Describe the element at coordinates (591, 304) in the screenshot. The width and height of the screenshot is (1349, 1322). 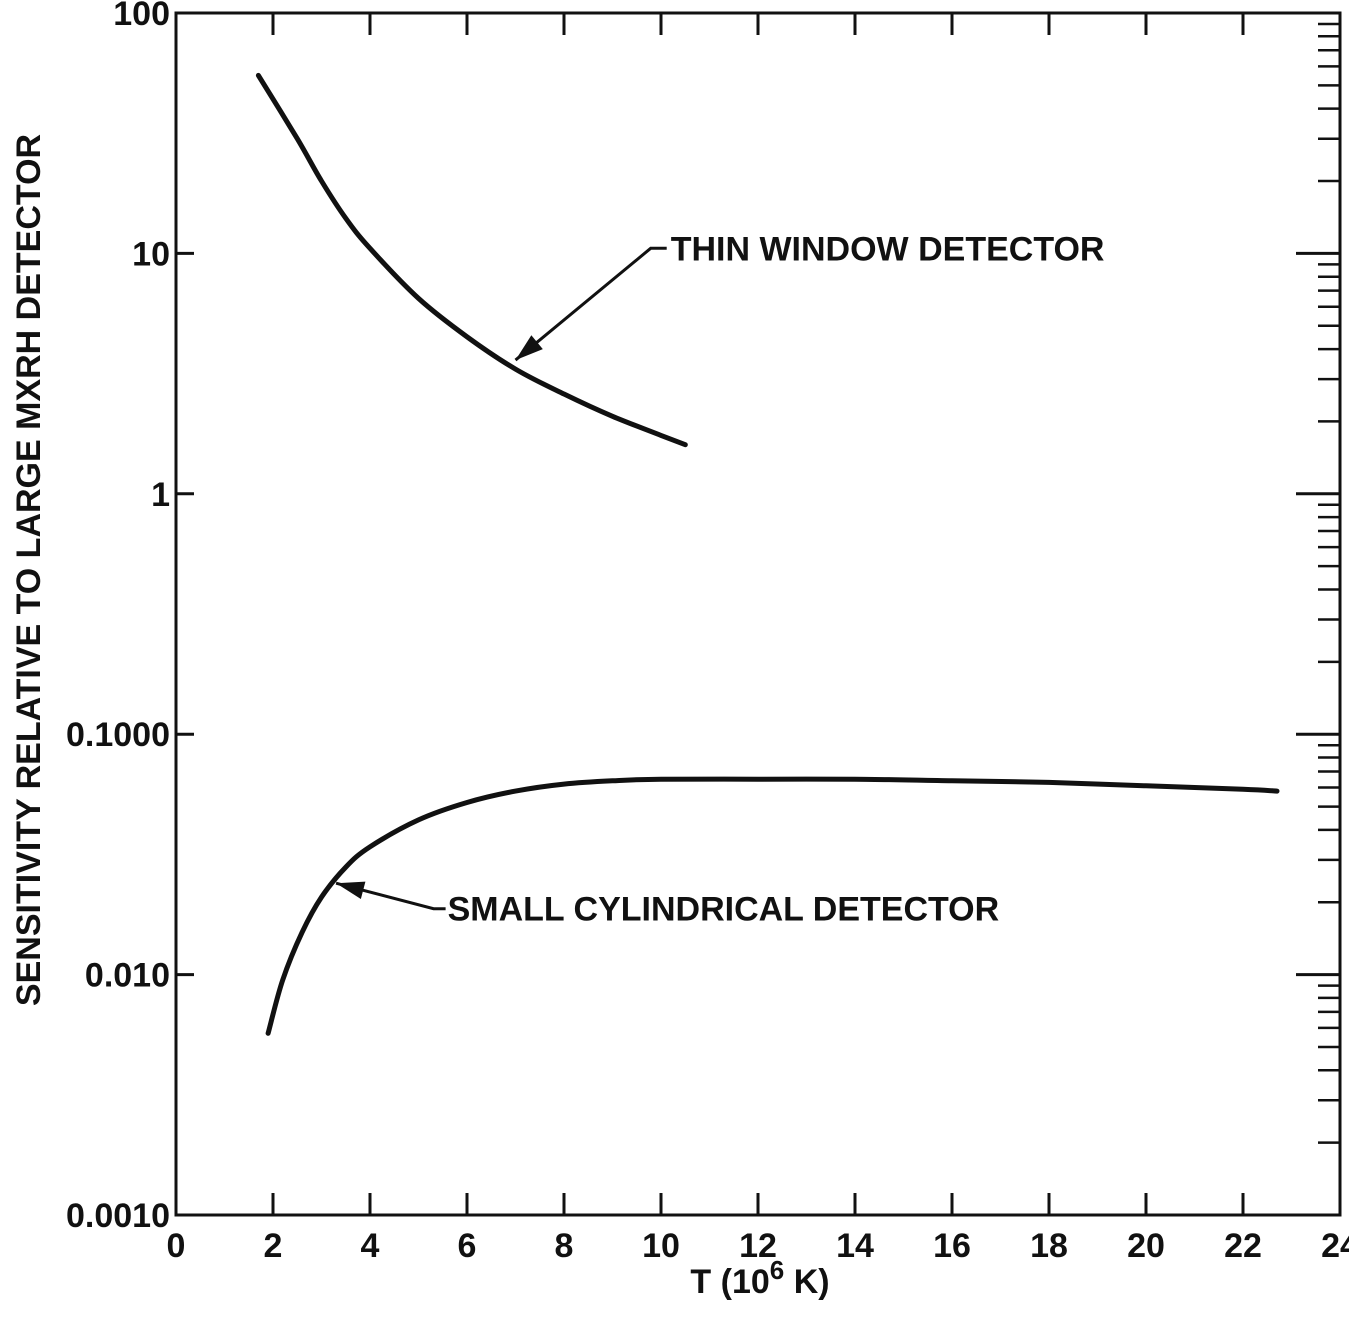
I see `annotation-leader` at that location.